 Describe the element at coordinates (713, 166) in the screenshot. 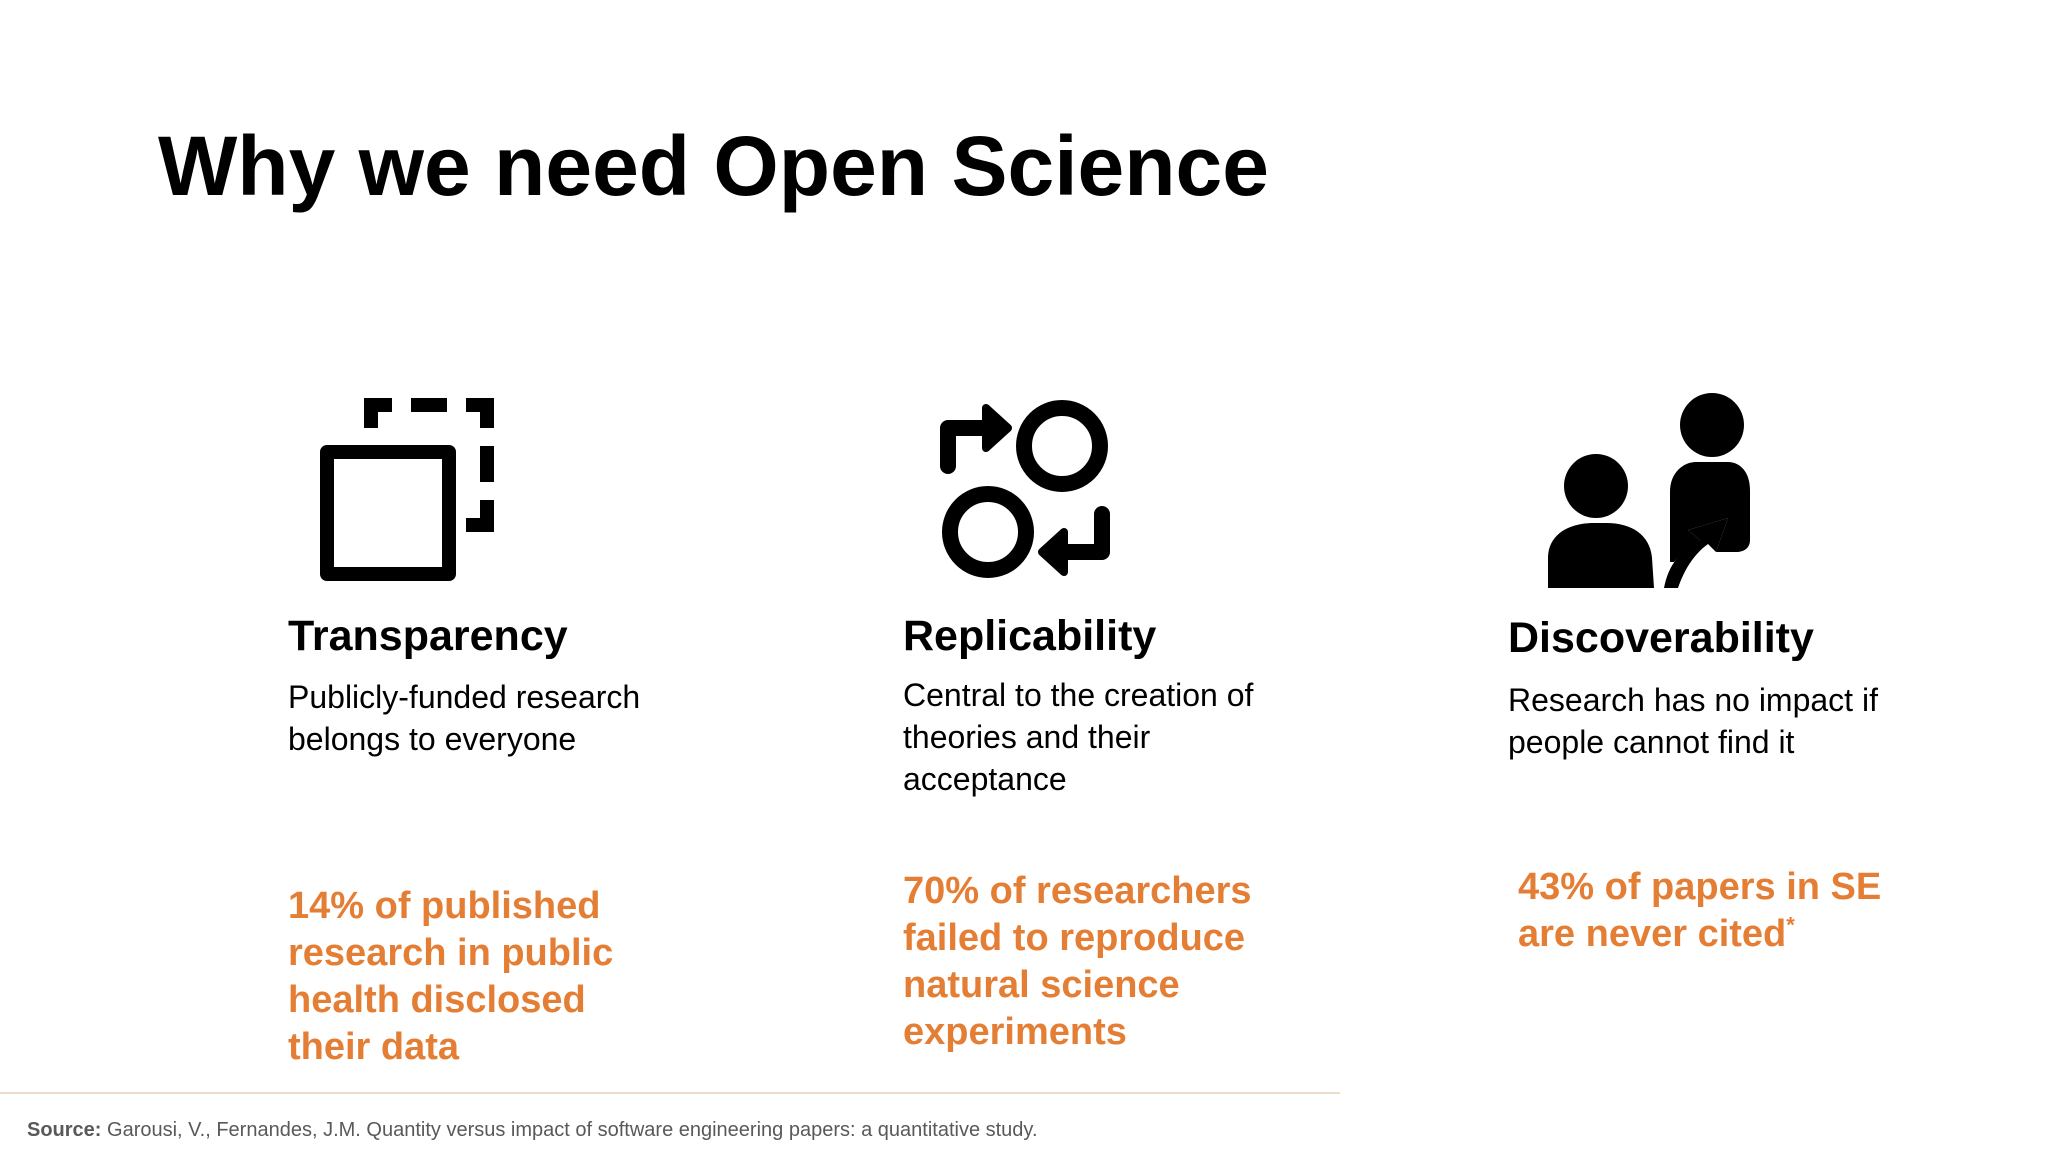

I see `slide-title: Why we need Open Science` at that location.